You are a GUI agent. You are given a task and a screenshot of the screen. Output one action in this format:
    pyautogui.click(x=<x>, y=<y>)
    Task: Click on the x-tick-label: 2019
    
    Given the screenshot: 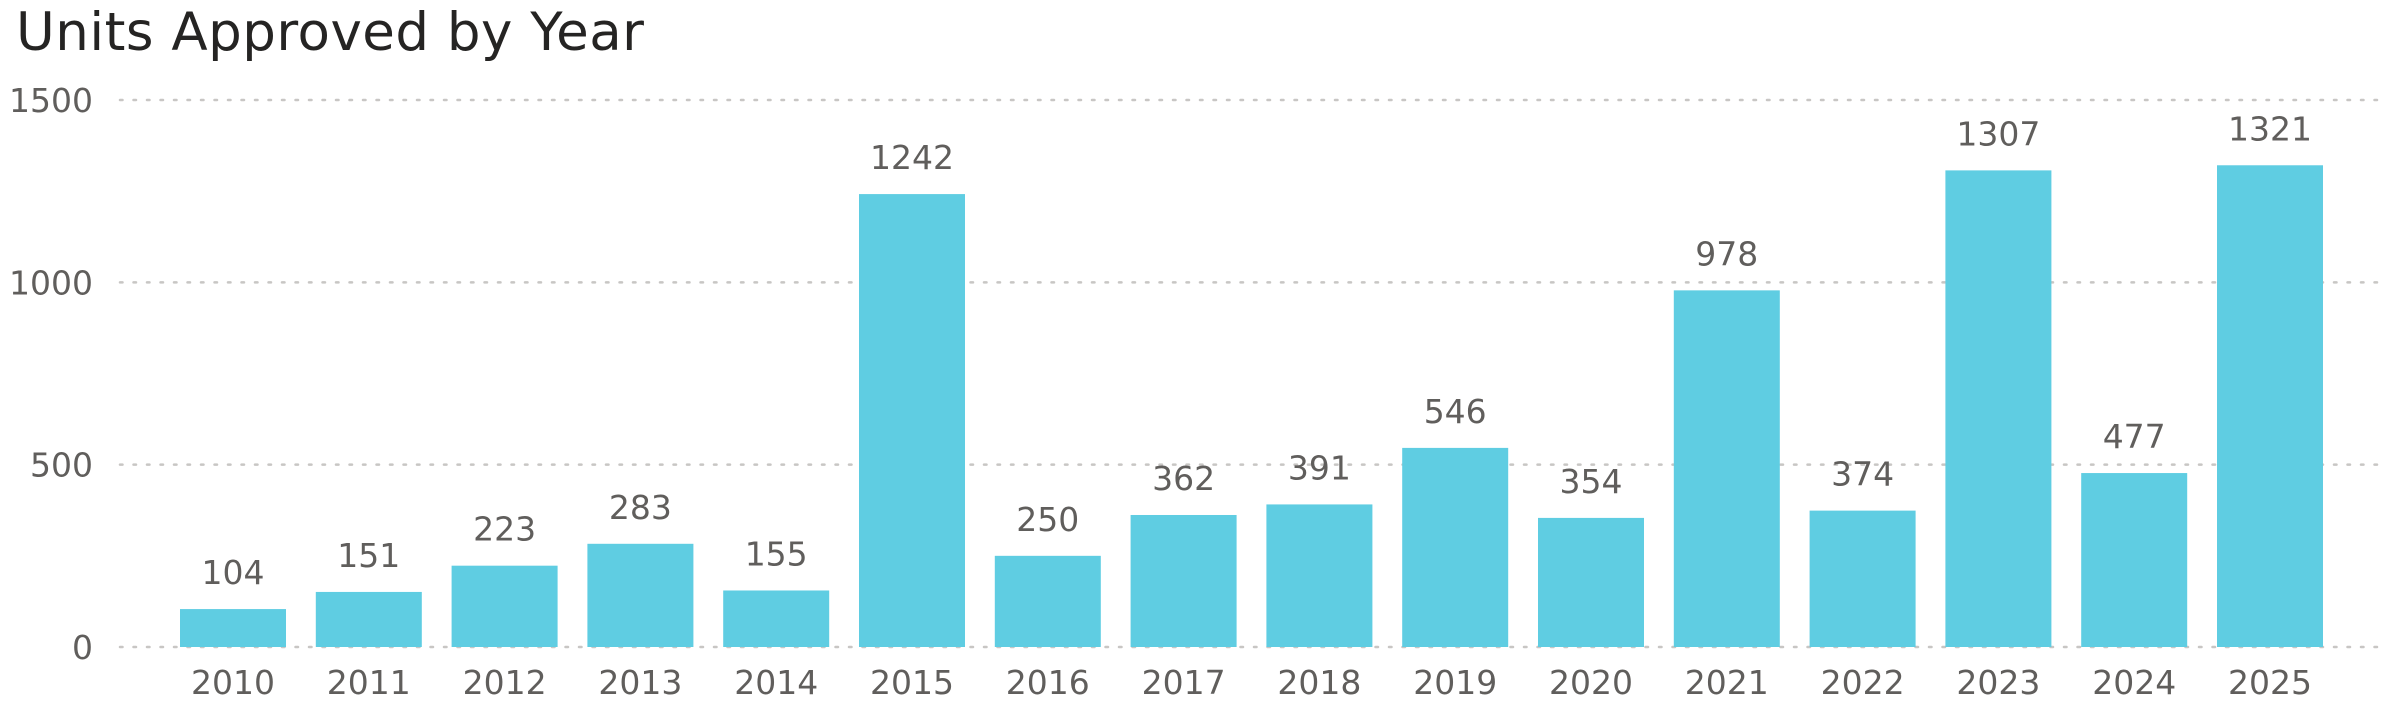 What is the action you would take?
    pyautogui.click(x=1455, y=682)
    